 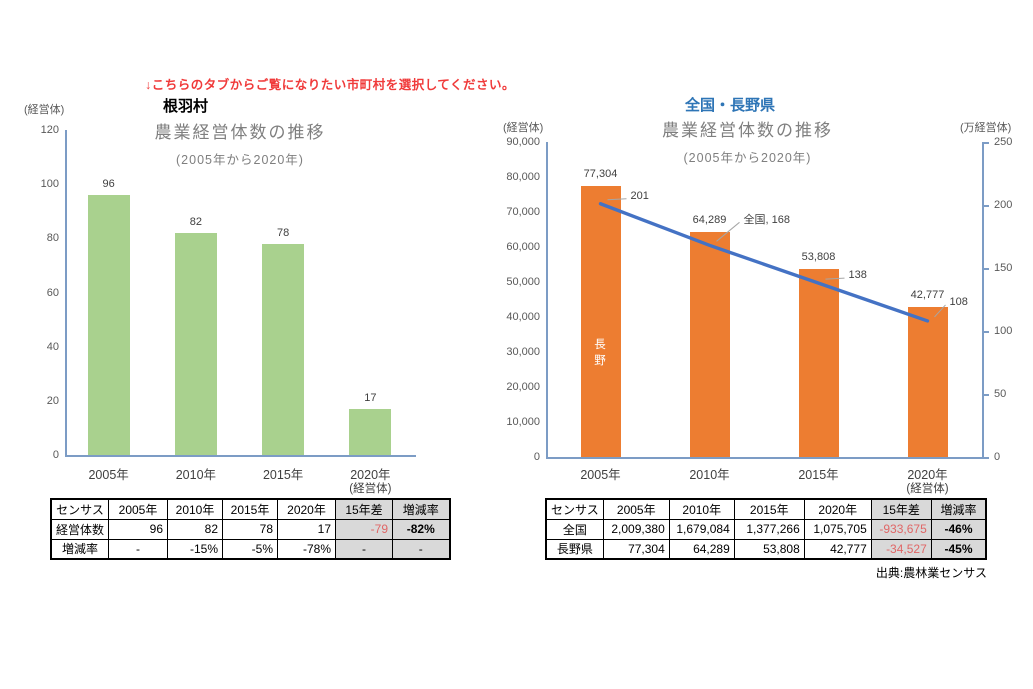 What do you see at coordinates (765, 458) in the screenshot?
I see `right-chart-x-axis` at bounding box center [765, 458].